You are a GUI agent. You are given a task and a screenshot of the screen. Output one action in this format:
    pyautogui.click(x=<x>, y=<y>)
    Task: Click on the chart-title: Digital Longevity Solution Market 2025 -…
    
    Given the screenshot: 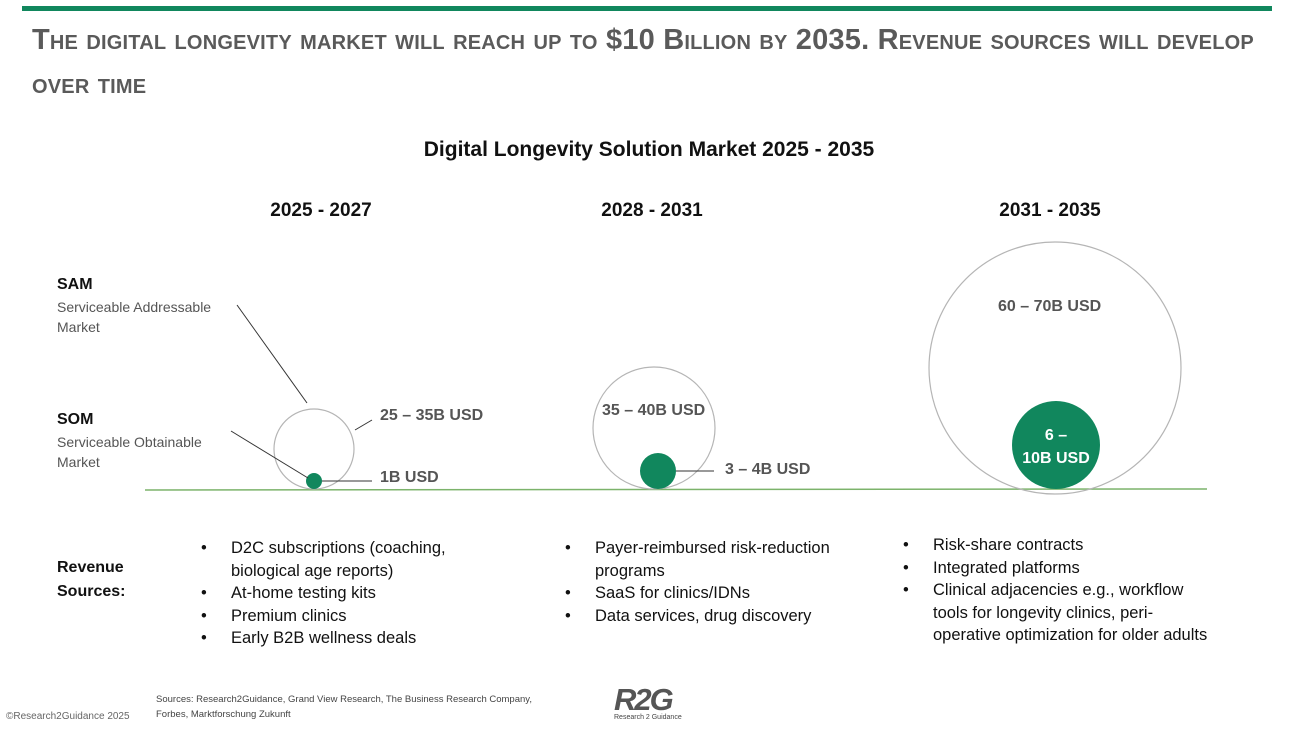 What is the action you would take?
    pyautogui.click(x=649, y=149)
    